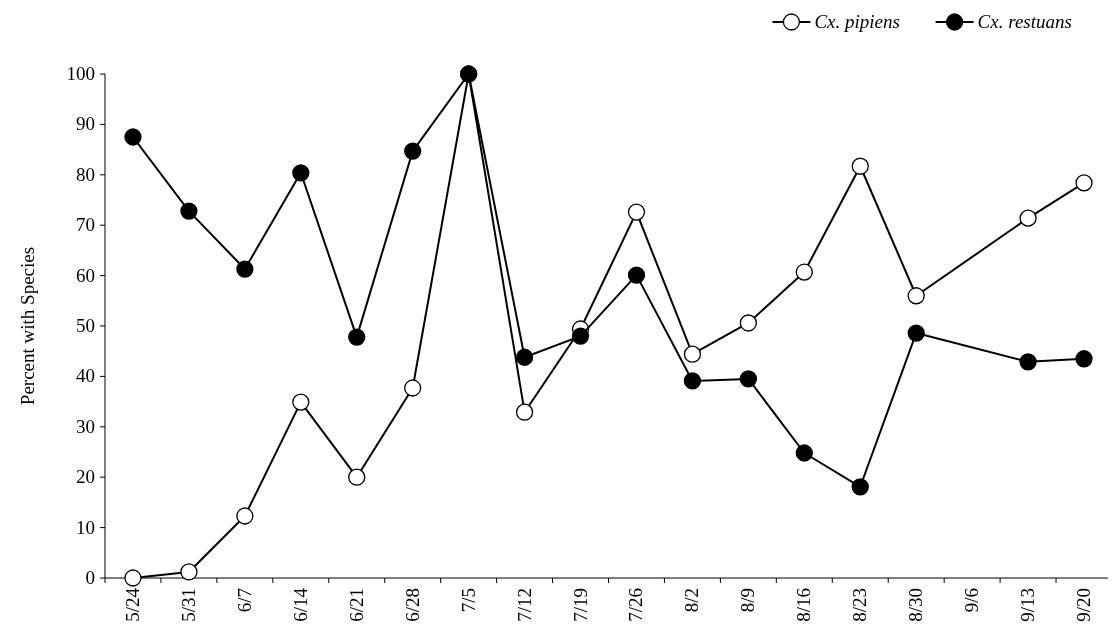 Image resolution: width=1117 pixels, height=643 pixels. I want to click on y-tick-label: 10, so click(85, 527).